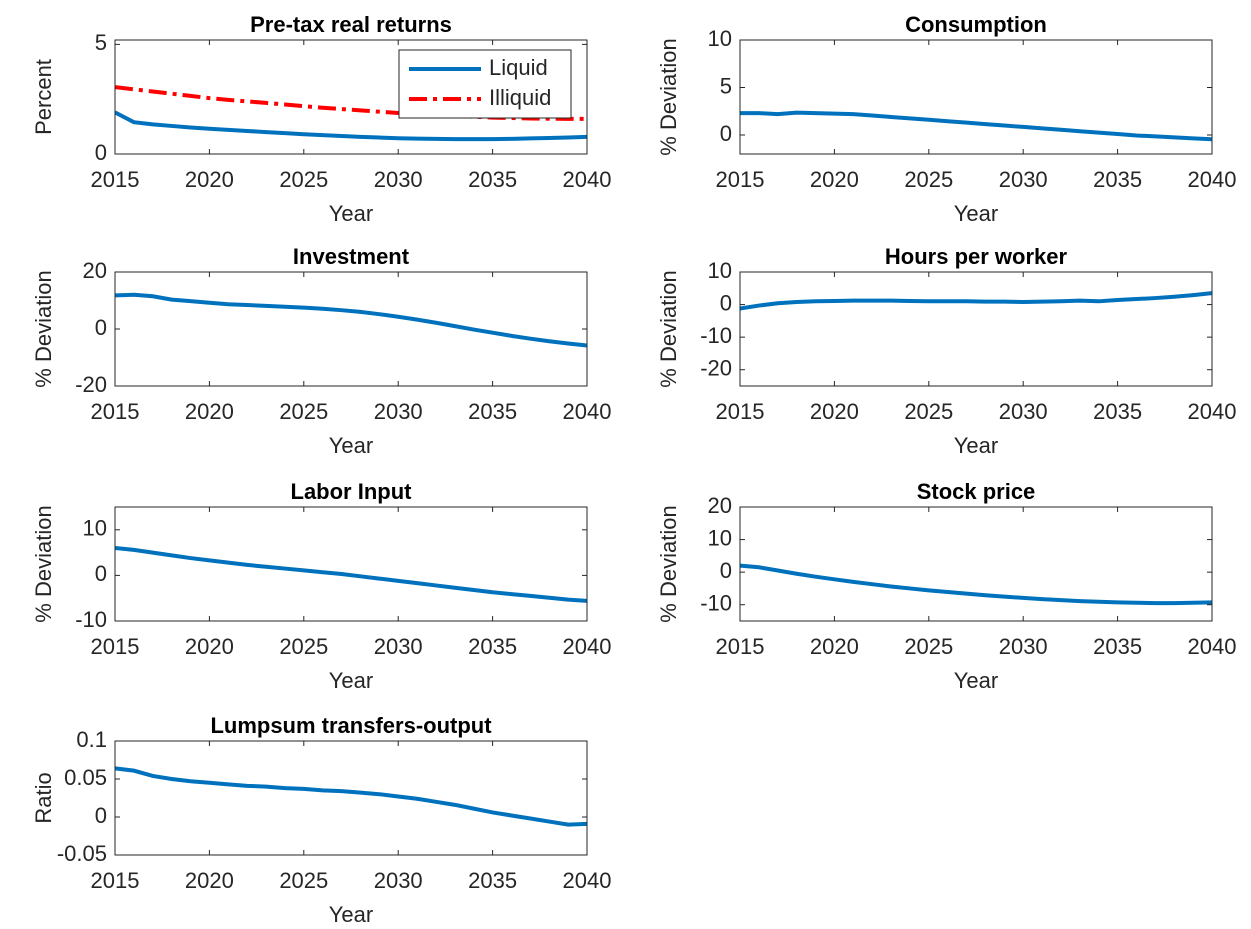 This screenshot has height=929, width=1251. I want to click on y-axis-label: Percent, so click(43, 97).